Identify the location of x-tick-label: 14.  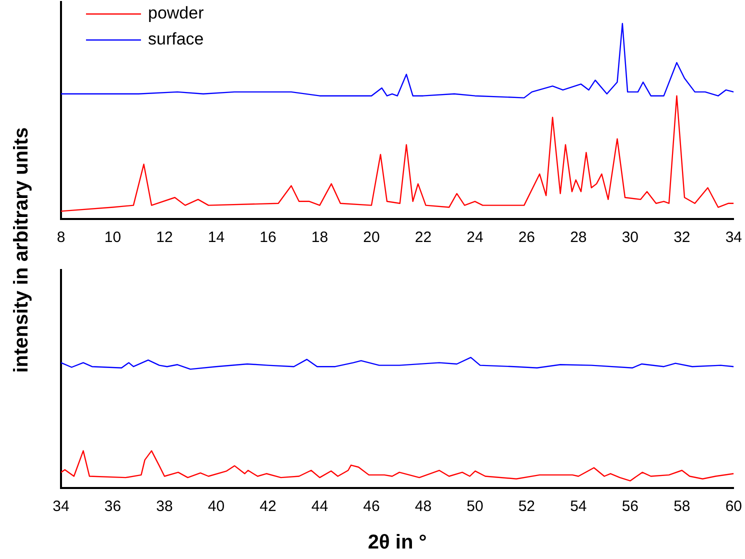
(216, 237).